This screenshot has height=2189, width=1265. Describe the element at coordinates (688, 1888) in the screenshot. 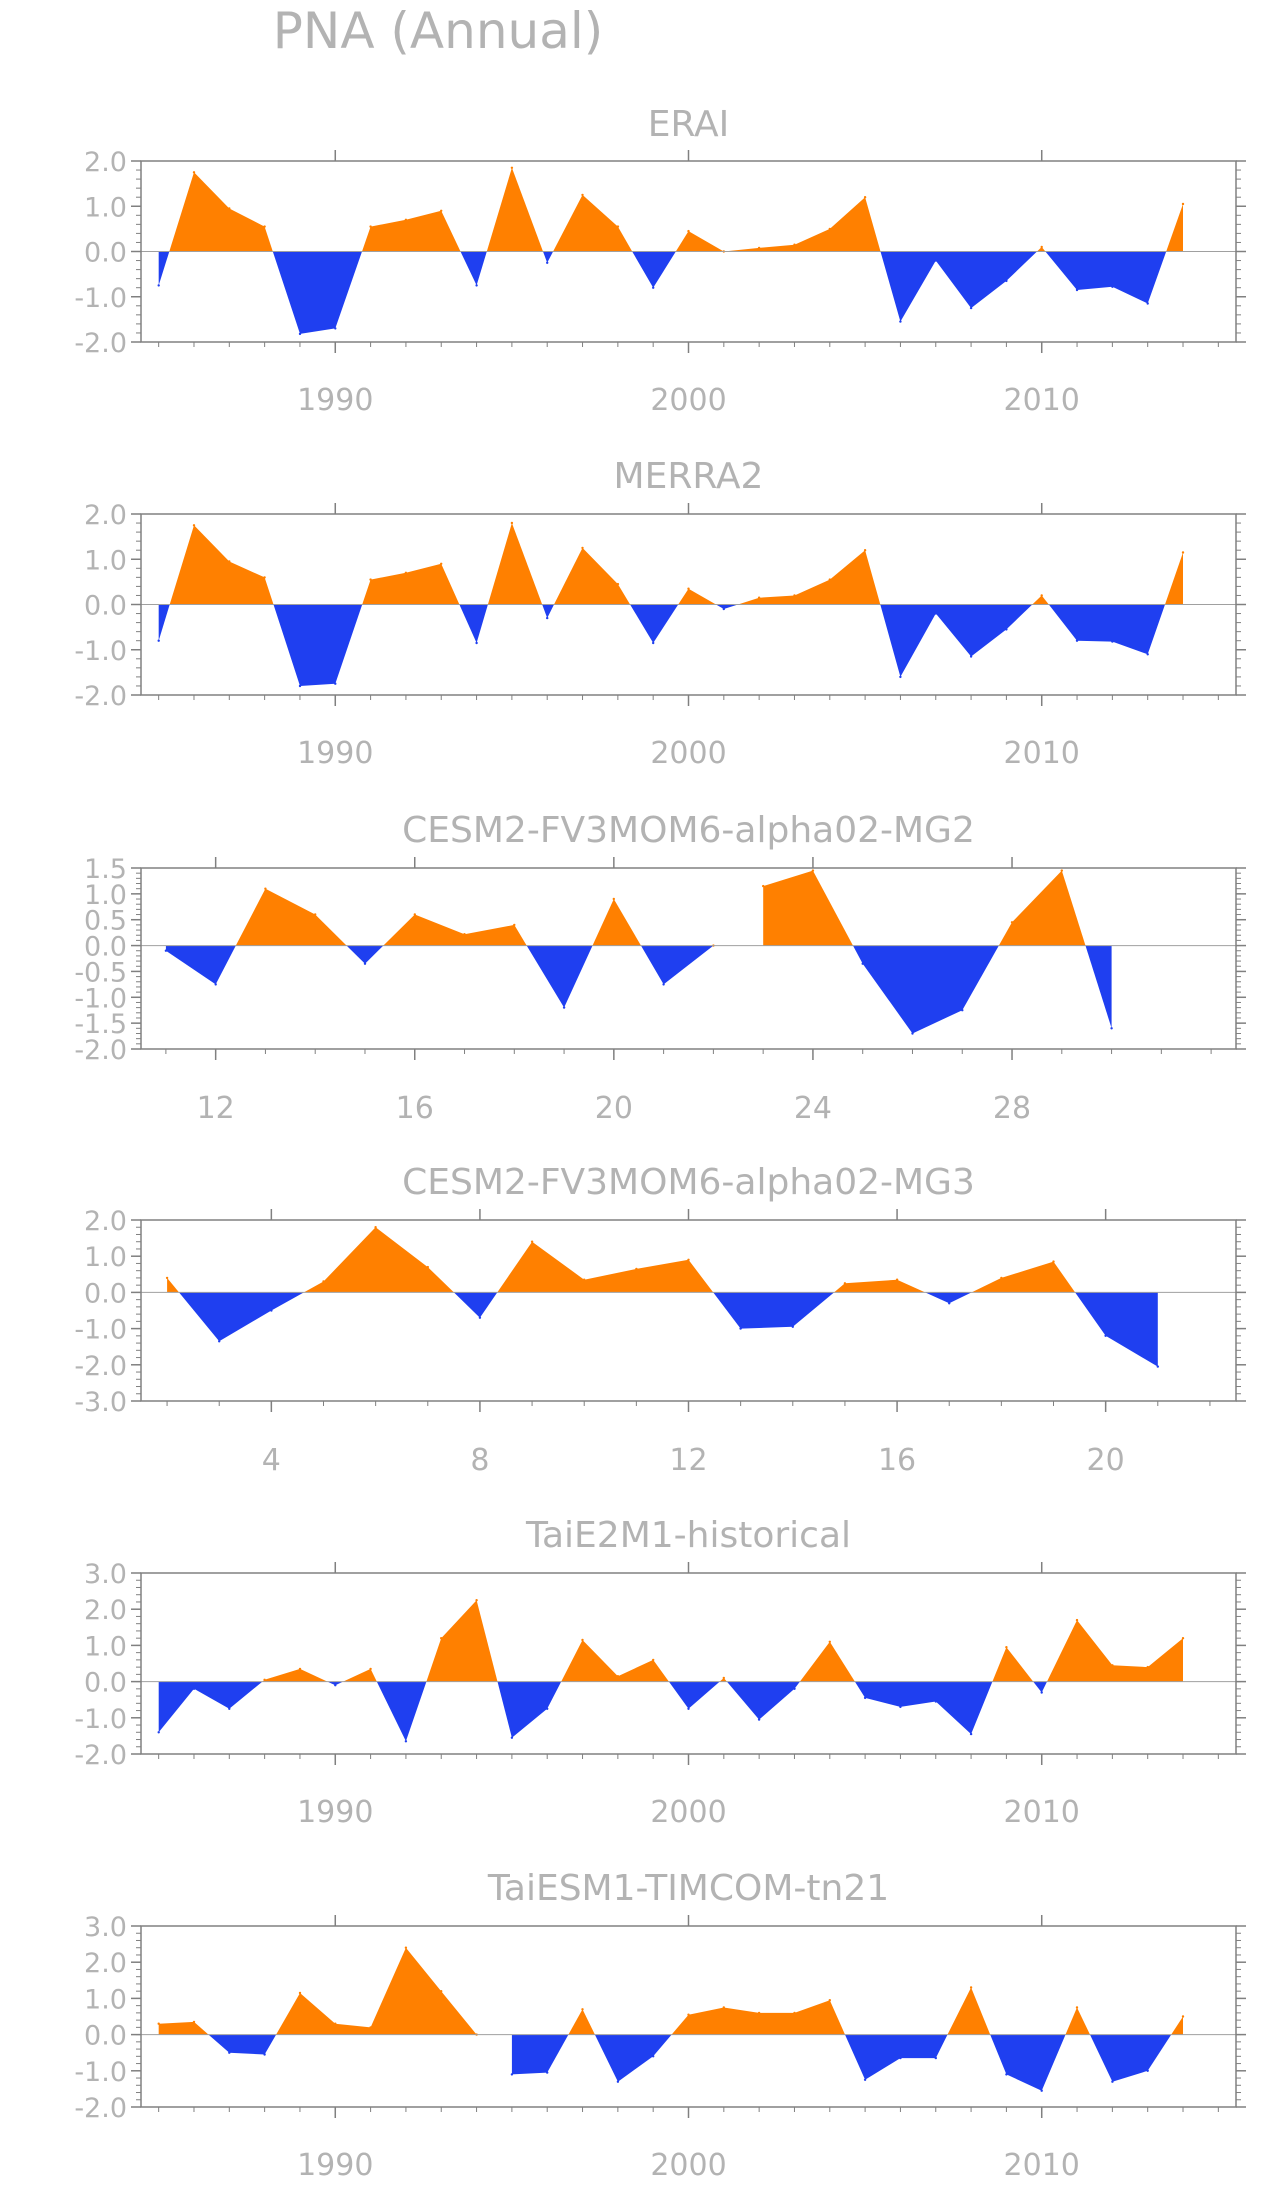

I see `panel-title: TaiESM1-TIMCOM-tn21` at that location.